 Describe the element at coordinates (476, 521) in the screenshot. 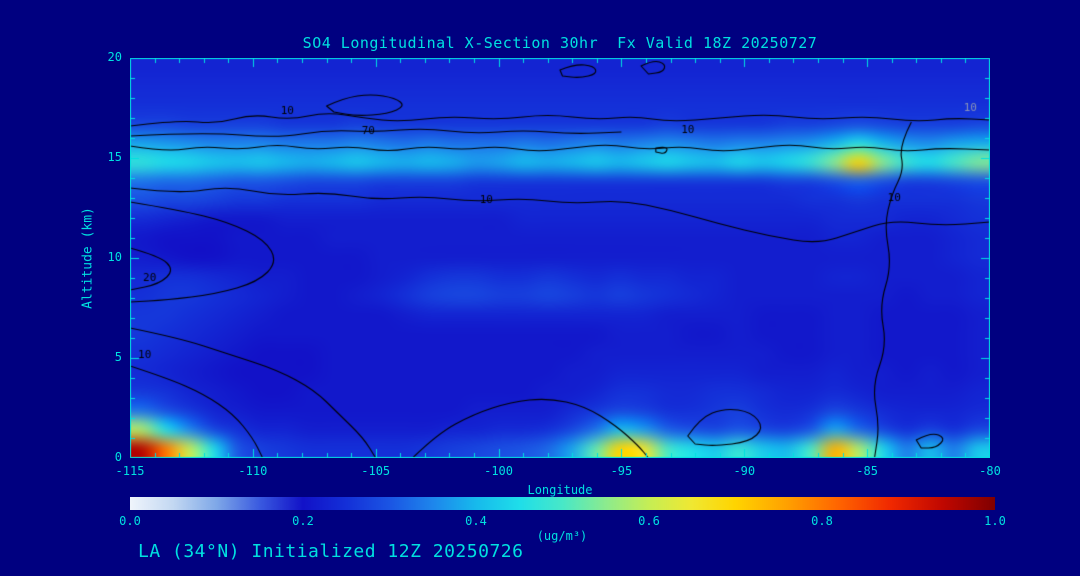

I see `colorbar-tick-label: 0.4` at that location.